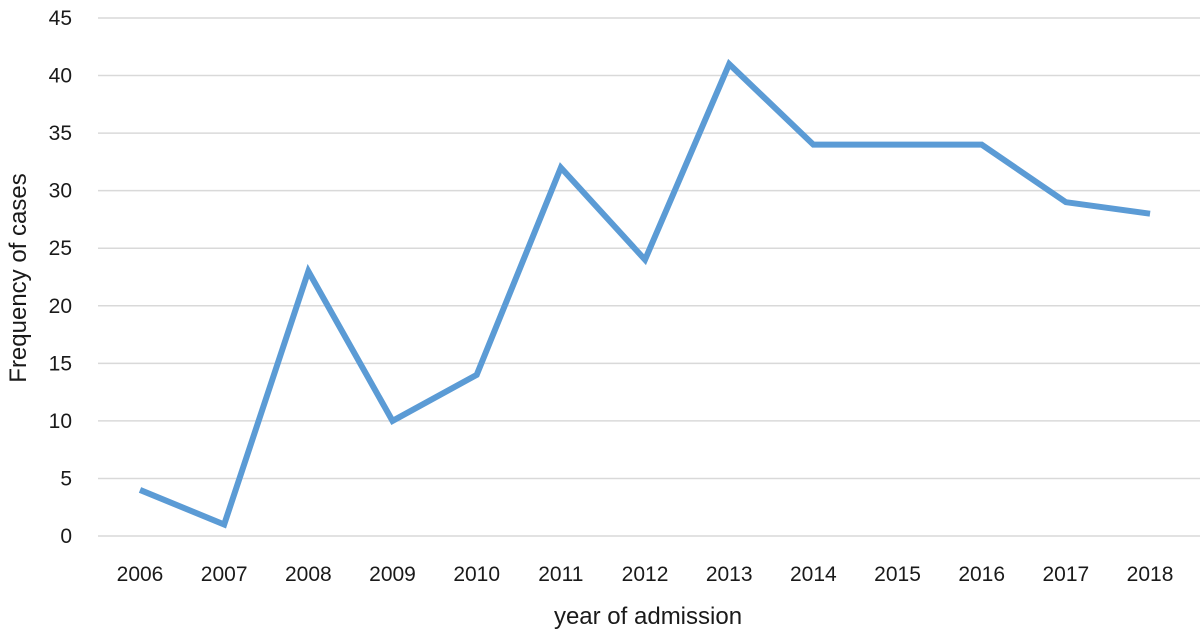 The image size is (1200, 636). What do you see at coordinates (60, 133) in the screenshot?
I see `y-tick-label: 35` at bounding box center [60, 133].